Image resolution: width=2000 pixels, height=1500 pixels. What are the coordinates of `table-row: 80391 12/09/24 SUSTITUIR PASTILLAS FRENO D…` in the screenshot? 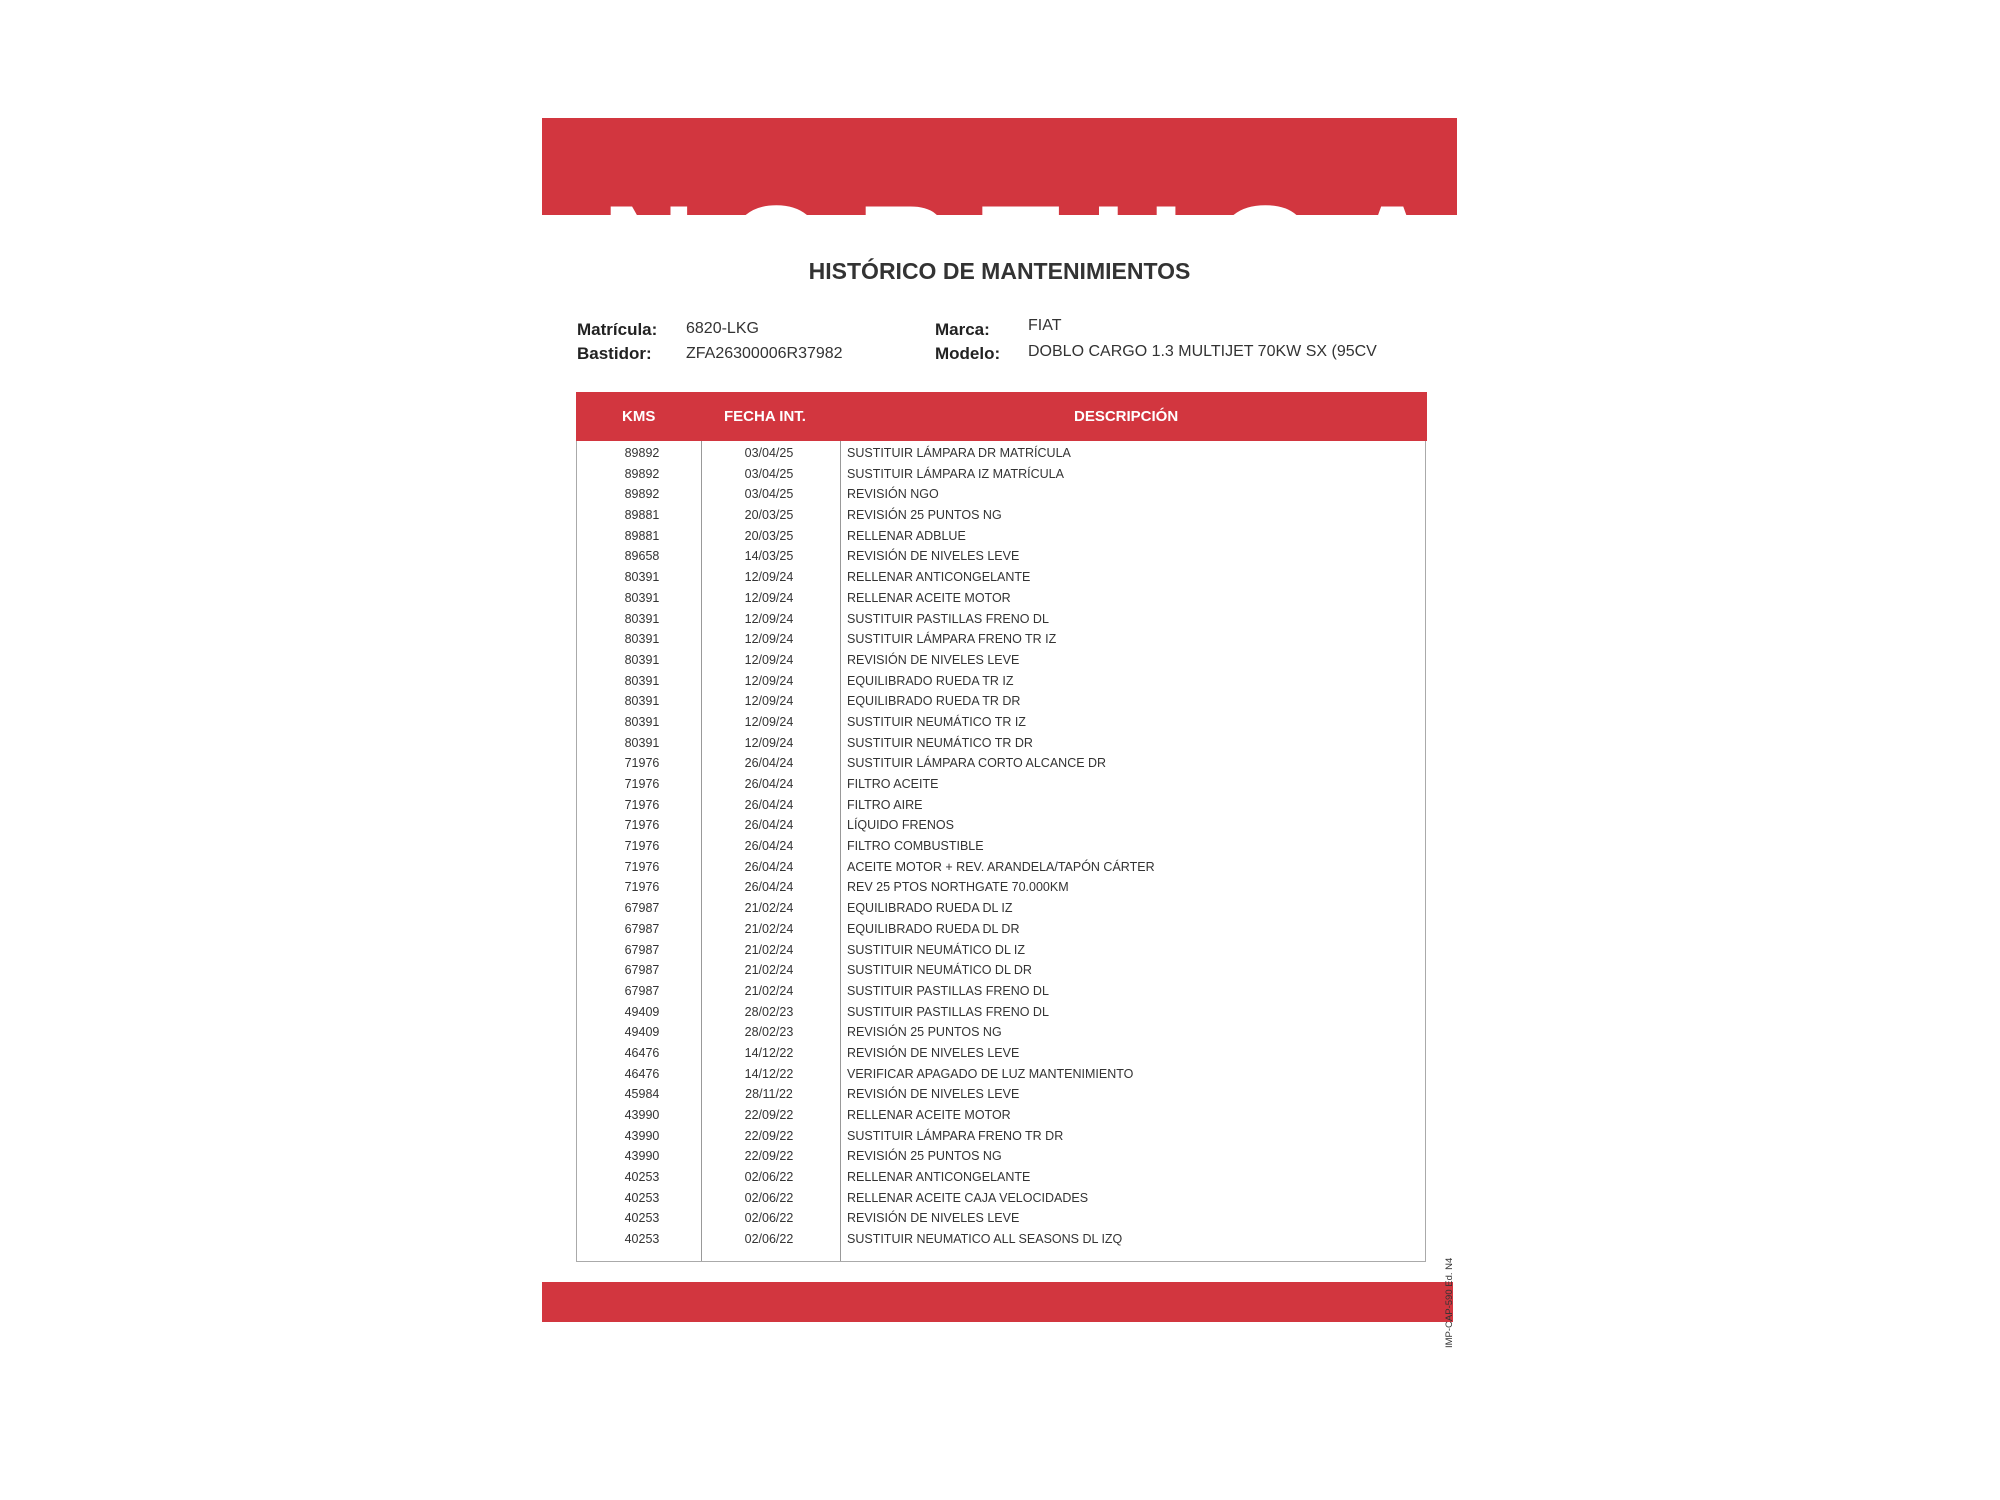 It's located at (1001, 619).